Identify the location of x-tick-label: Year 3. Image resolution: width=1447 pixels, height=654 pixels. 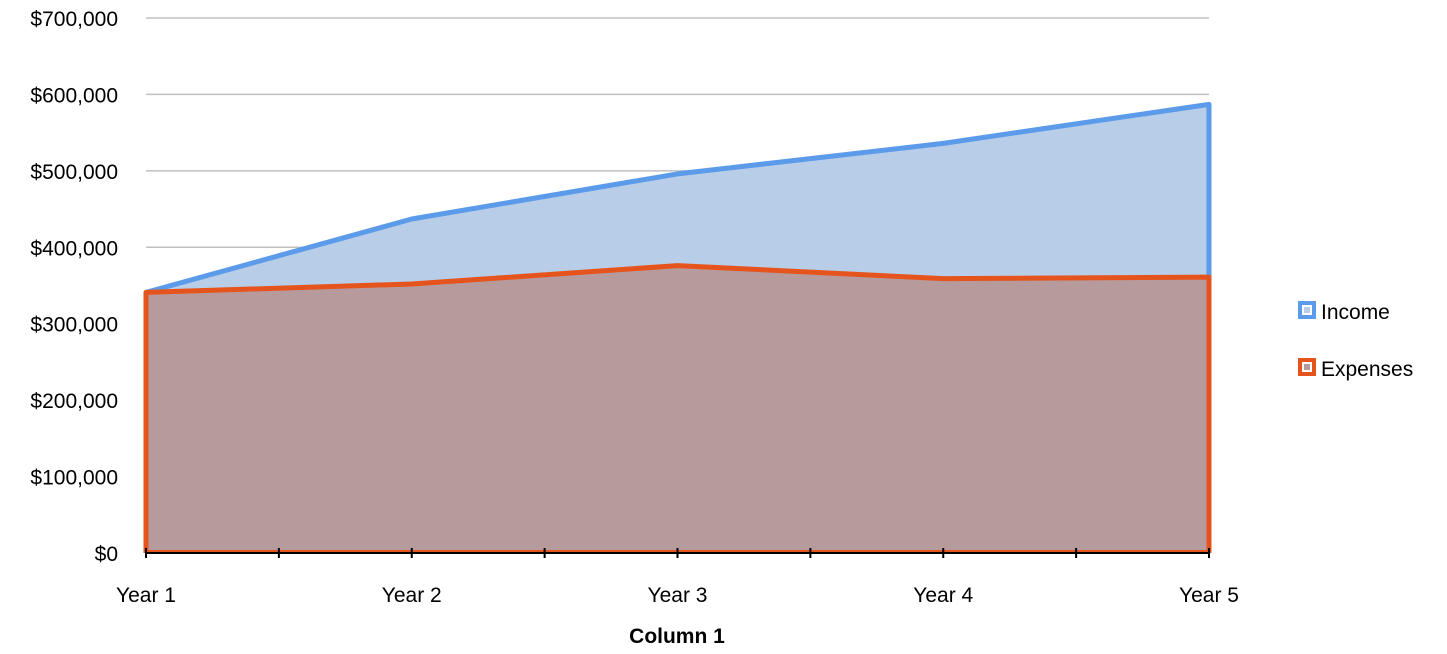
(678, 595).